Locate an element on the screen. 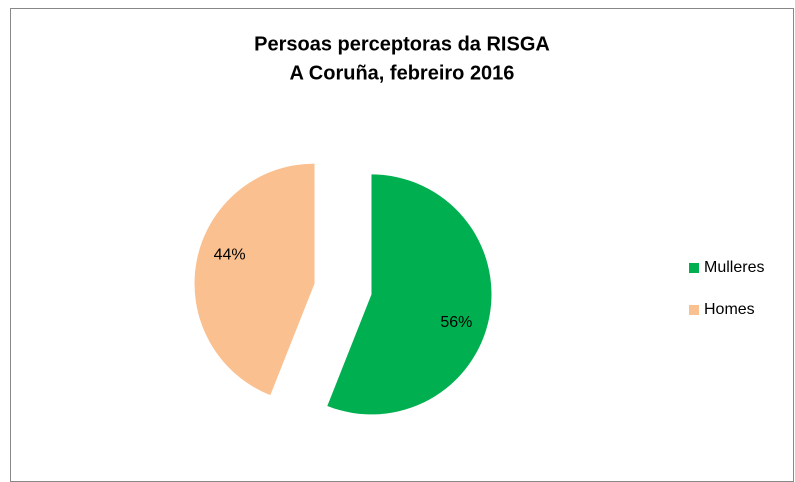 The height and width of the screenshot is (482, 795). legend-label: Homes is located at coordinates (729, 309).